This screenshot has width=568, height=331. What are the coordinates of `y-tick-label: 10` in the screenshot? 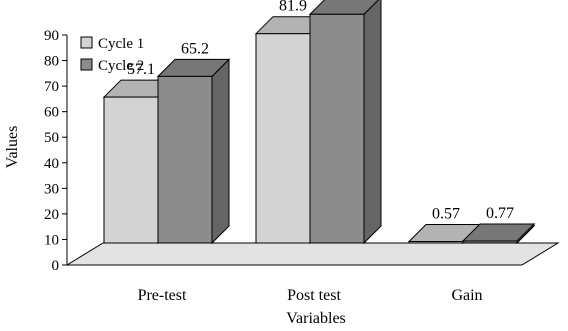 It's located at (51, 240).